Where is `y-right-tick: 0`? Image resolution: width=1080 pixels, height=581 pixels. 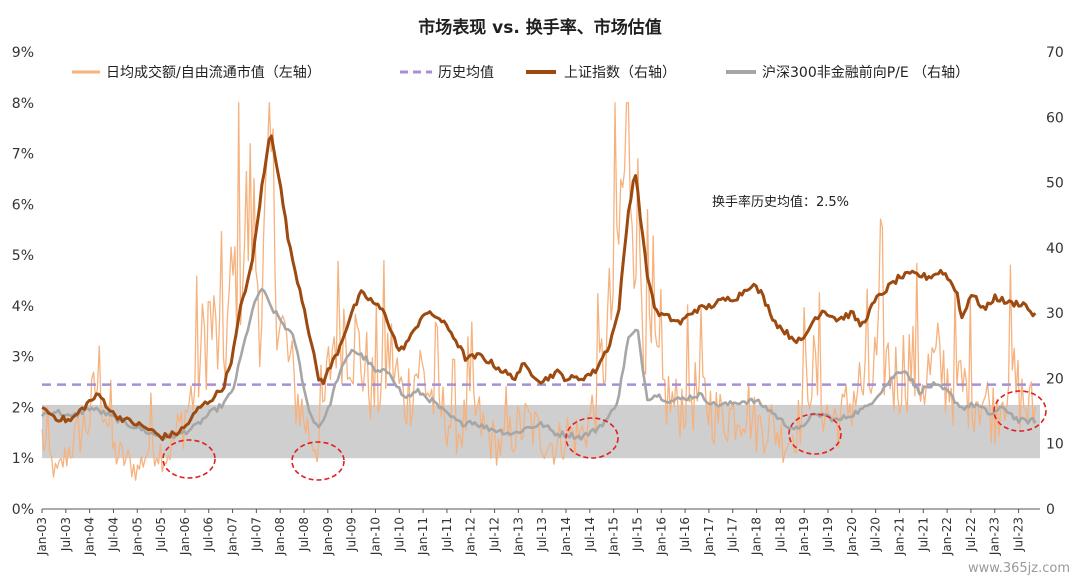
y-right-tick: 0 is located at coordinates (1050, 510).